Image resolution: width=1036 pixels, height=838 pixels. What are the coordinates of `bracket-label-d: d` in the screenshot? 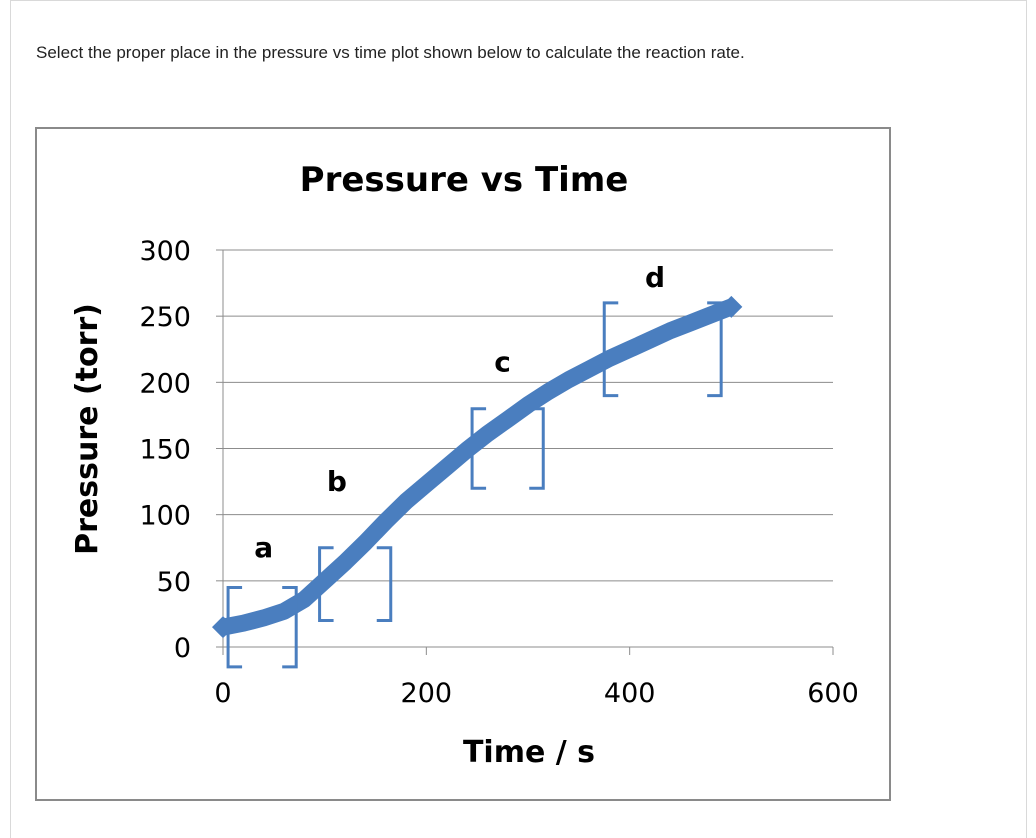 It's located at (655, 277).